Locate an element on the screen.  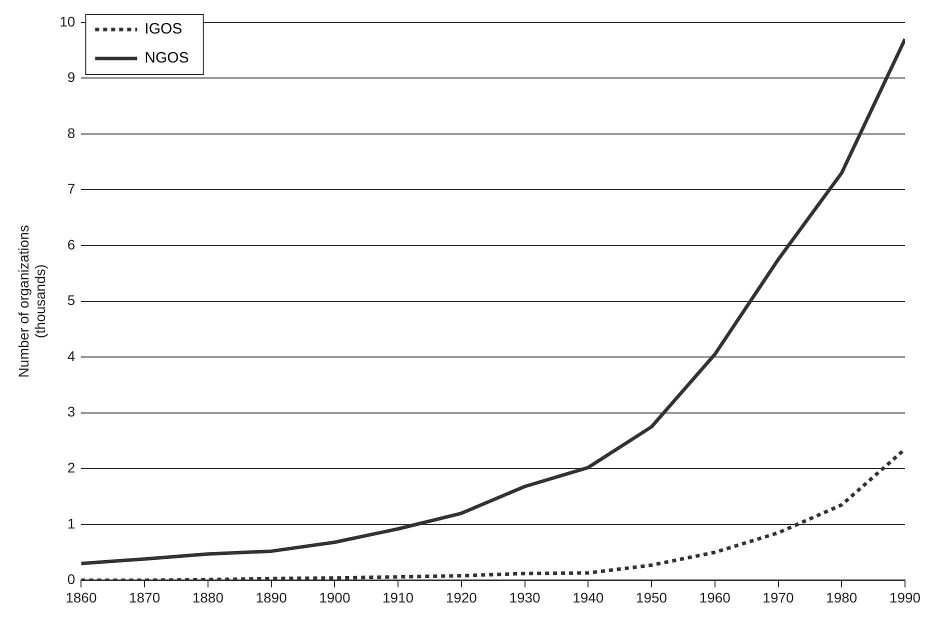
x-tick-label: 1870 is located at coordinates (144, 597).